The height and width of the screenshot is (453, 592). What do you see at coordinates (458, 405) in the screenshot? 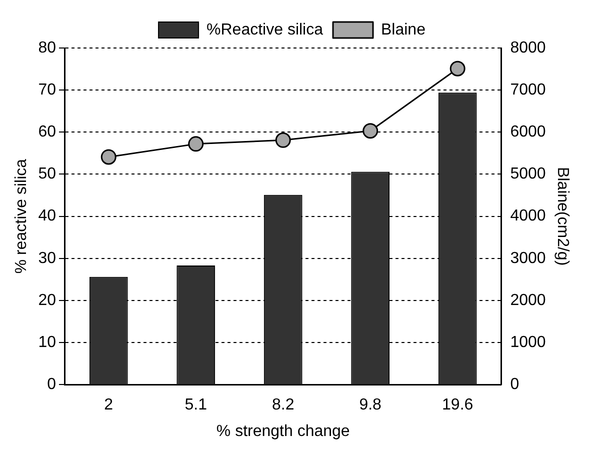
I see `x-tick-label: 19.6` at bounding box center [458, 405].